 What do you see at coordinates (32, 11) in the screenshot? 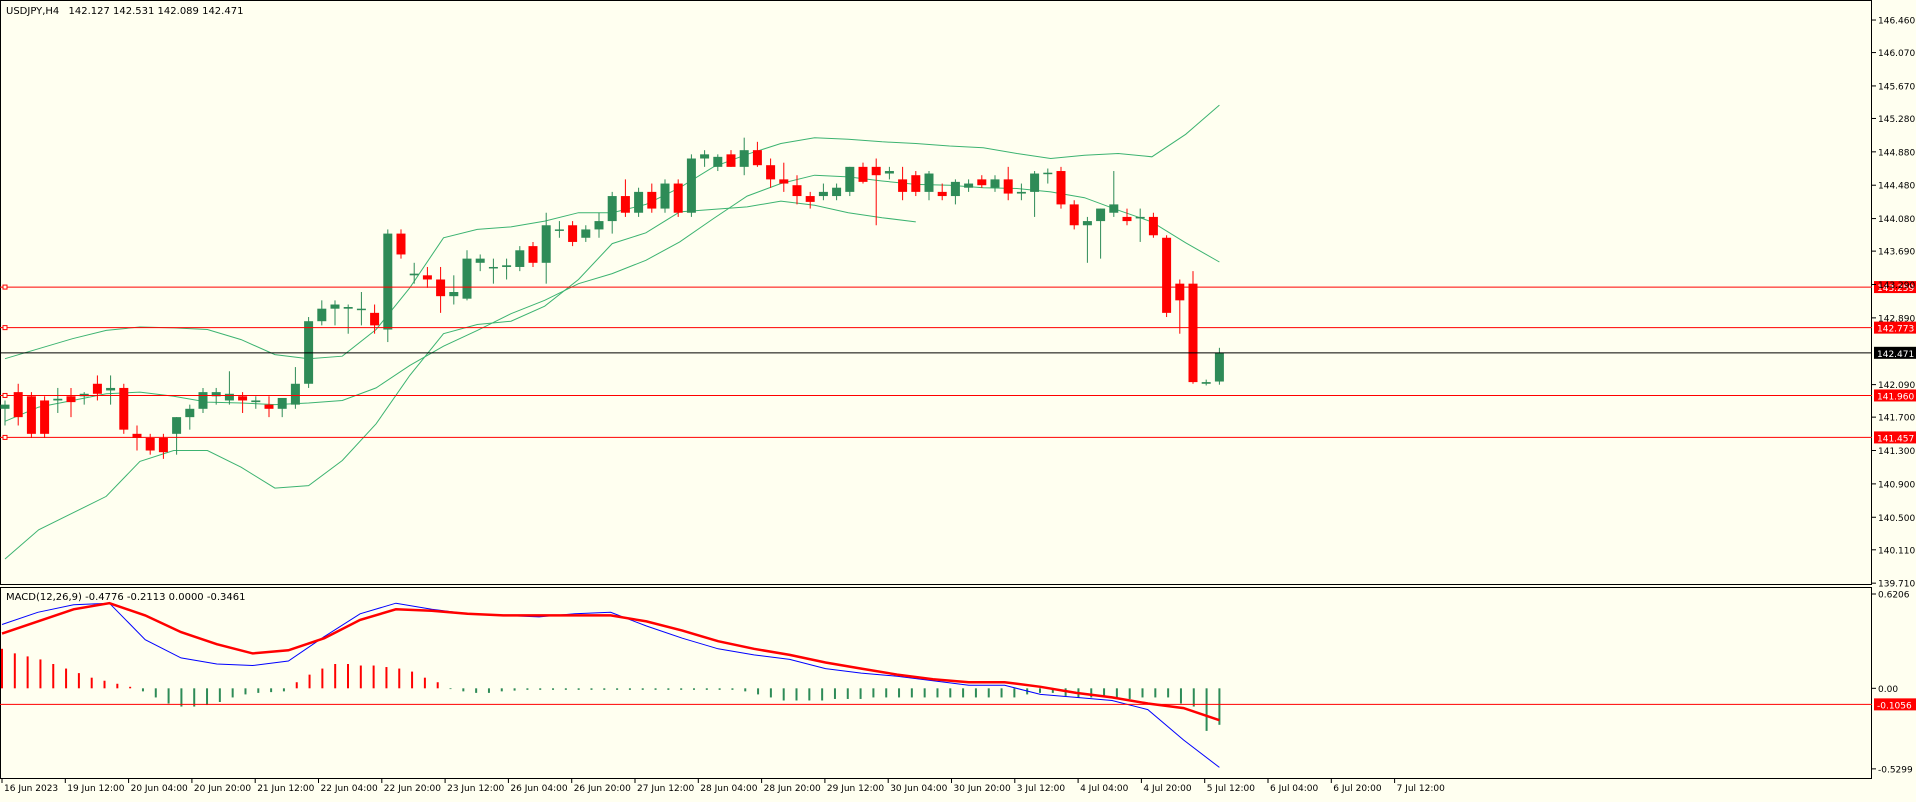
I see `symbol-timeframe: USDJPY,H4` at bounding box center [32, 11].